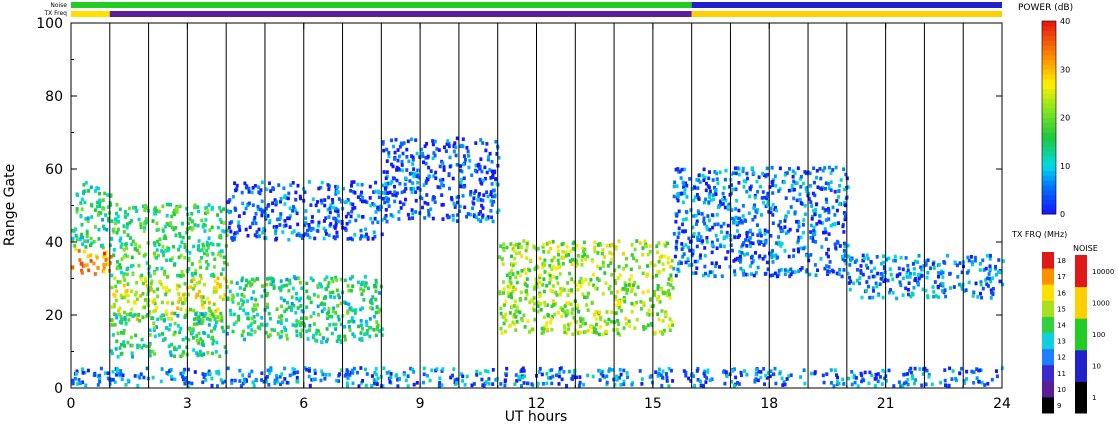  Describe the element at coordinates (1081, 397) in the screenshot. I see `noise-colorbar-step` at that location.